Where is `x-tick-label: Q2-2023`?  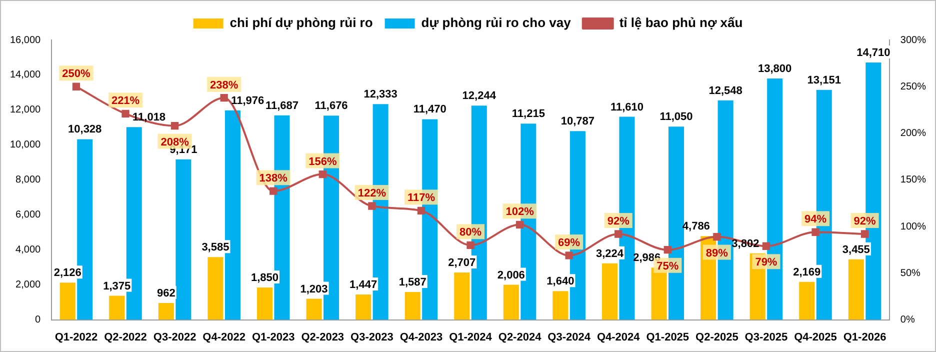
x-tick-label: Q2-2023 is located at coordinates (322, 337).